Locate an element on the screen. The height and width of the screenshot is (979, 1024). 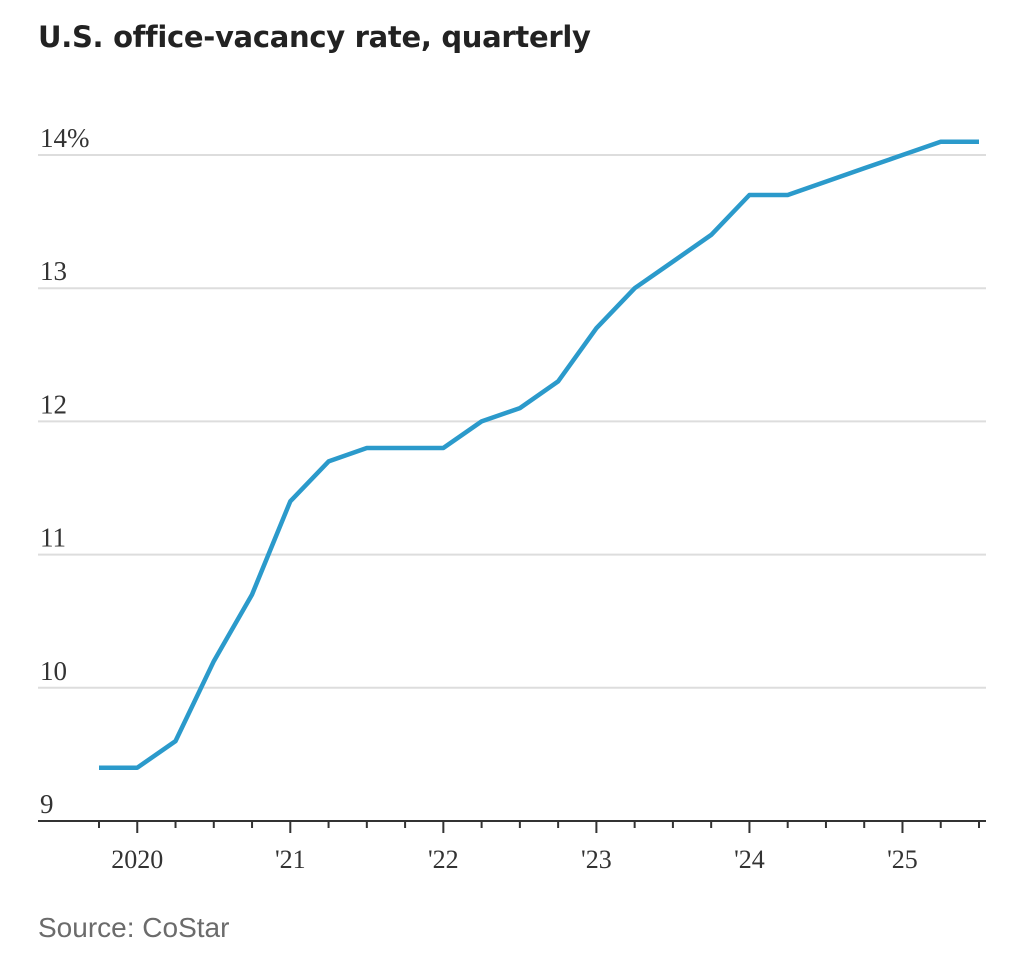
x-tick-label: '24 is located at coordinates (749, 859).